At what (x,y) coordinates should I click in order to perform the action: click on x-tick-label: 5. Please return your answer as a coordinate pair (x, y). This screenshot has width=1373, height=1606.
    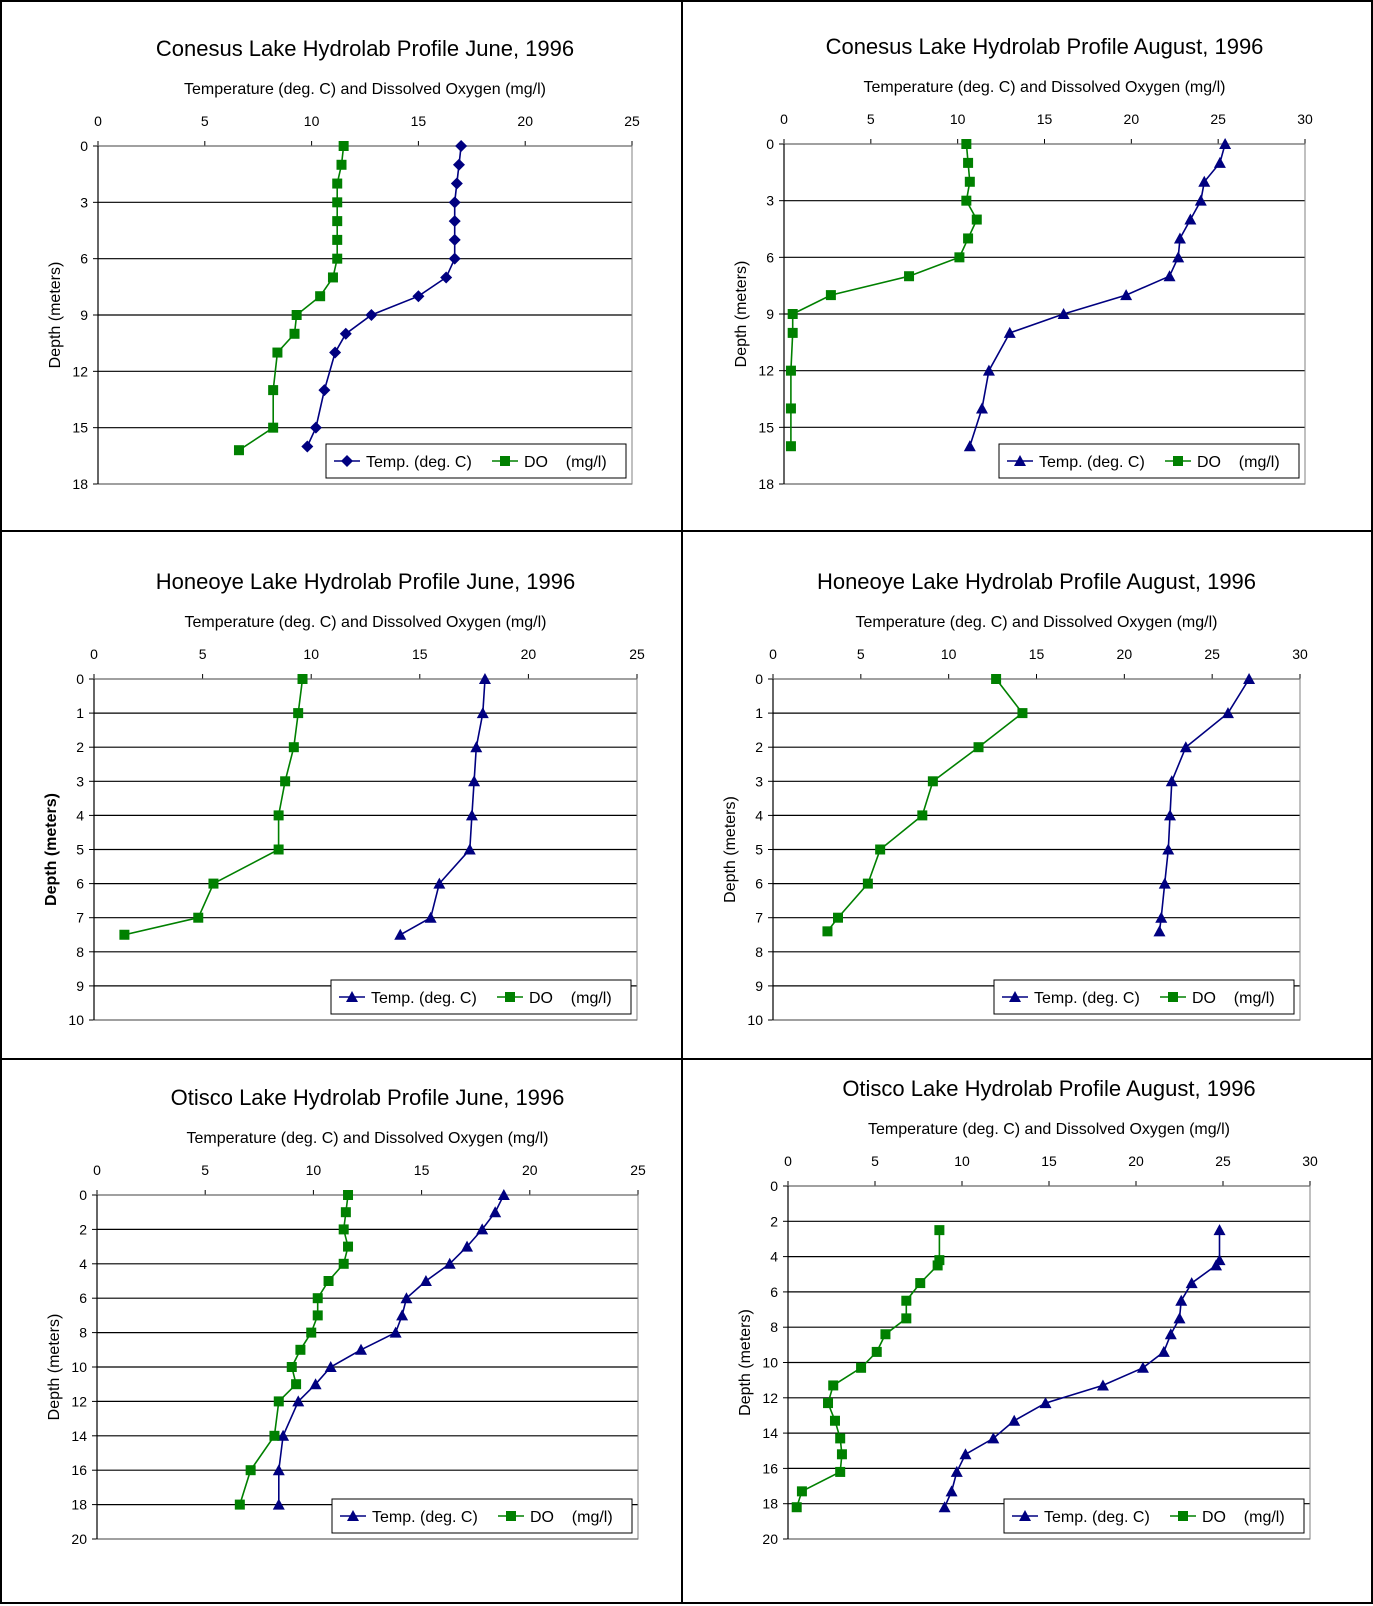
    Looking at the image, I should click on (203, 654).